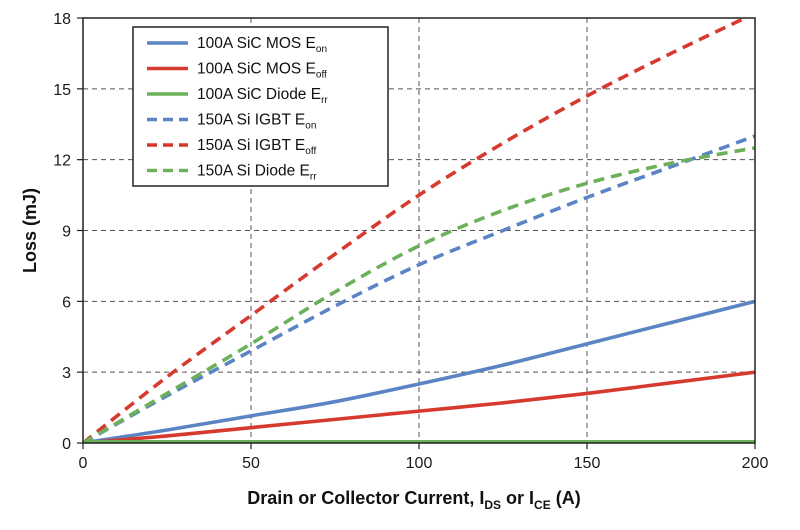 This screenshot has width=800, height=530. I want to click on y-tick-label: 0, so click(66, 444).